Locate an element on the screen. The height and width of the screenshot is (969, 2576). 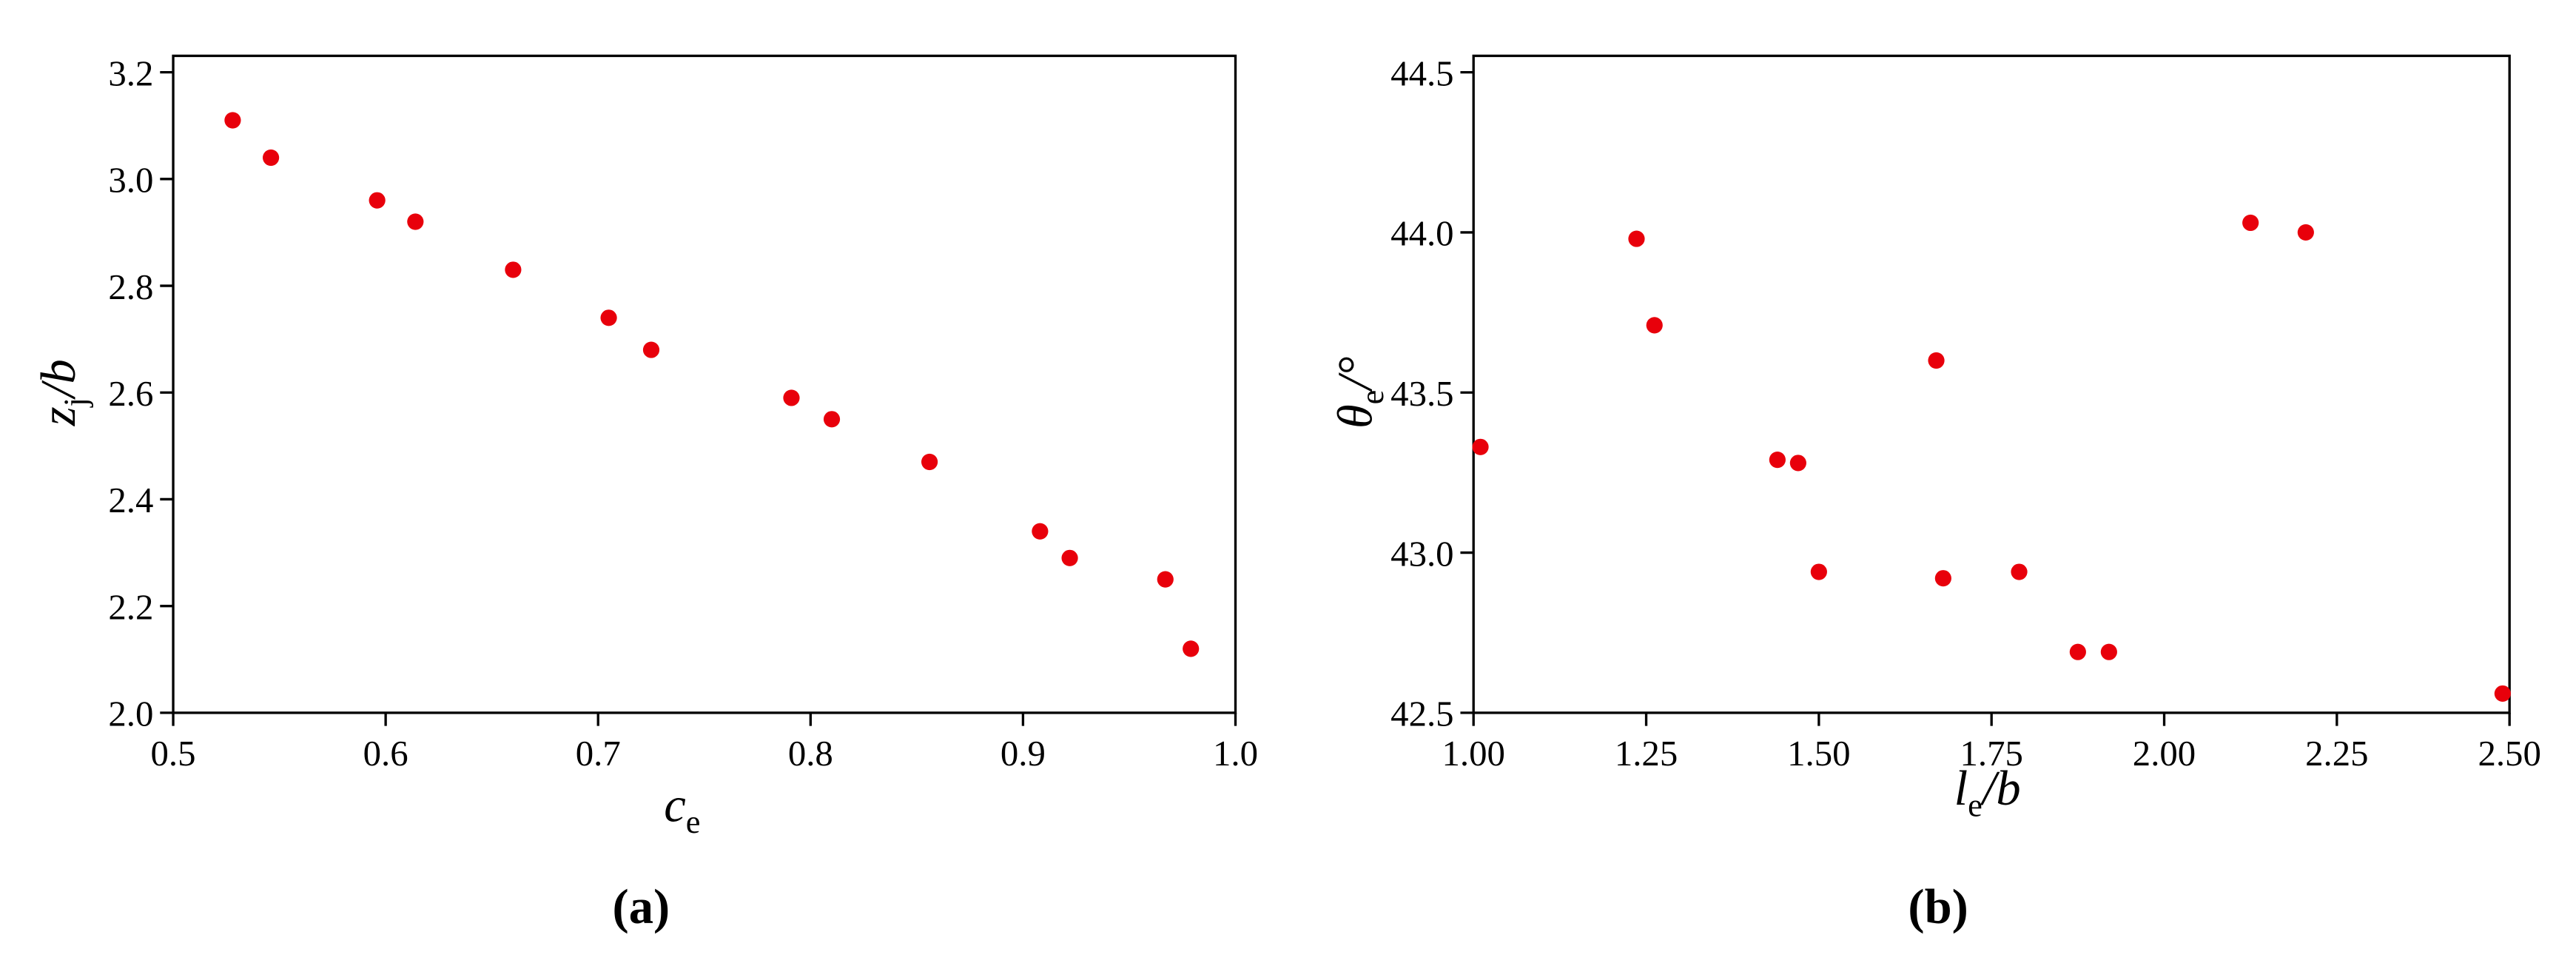
y-tick-label: 3.2 is located at coordinates (130, 73).